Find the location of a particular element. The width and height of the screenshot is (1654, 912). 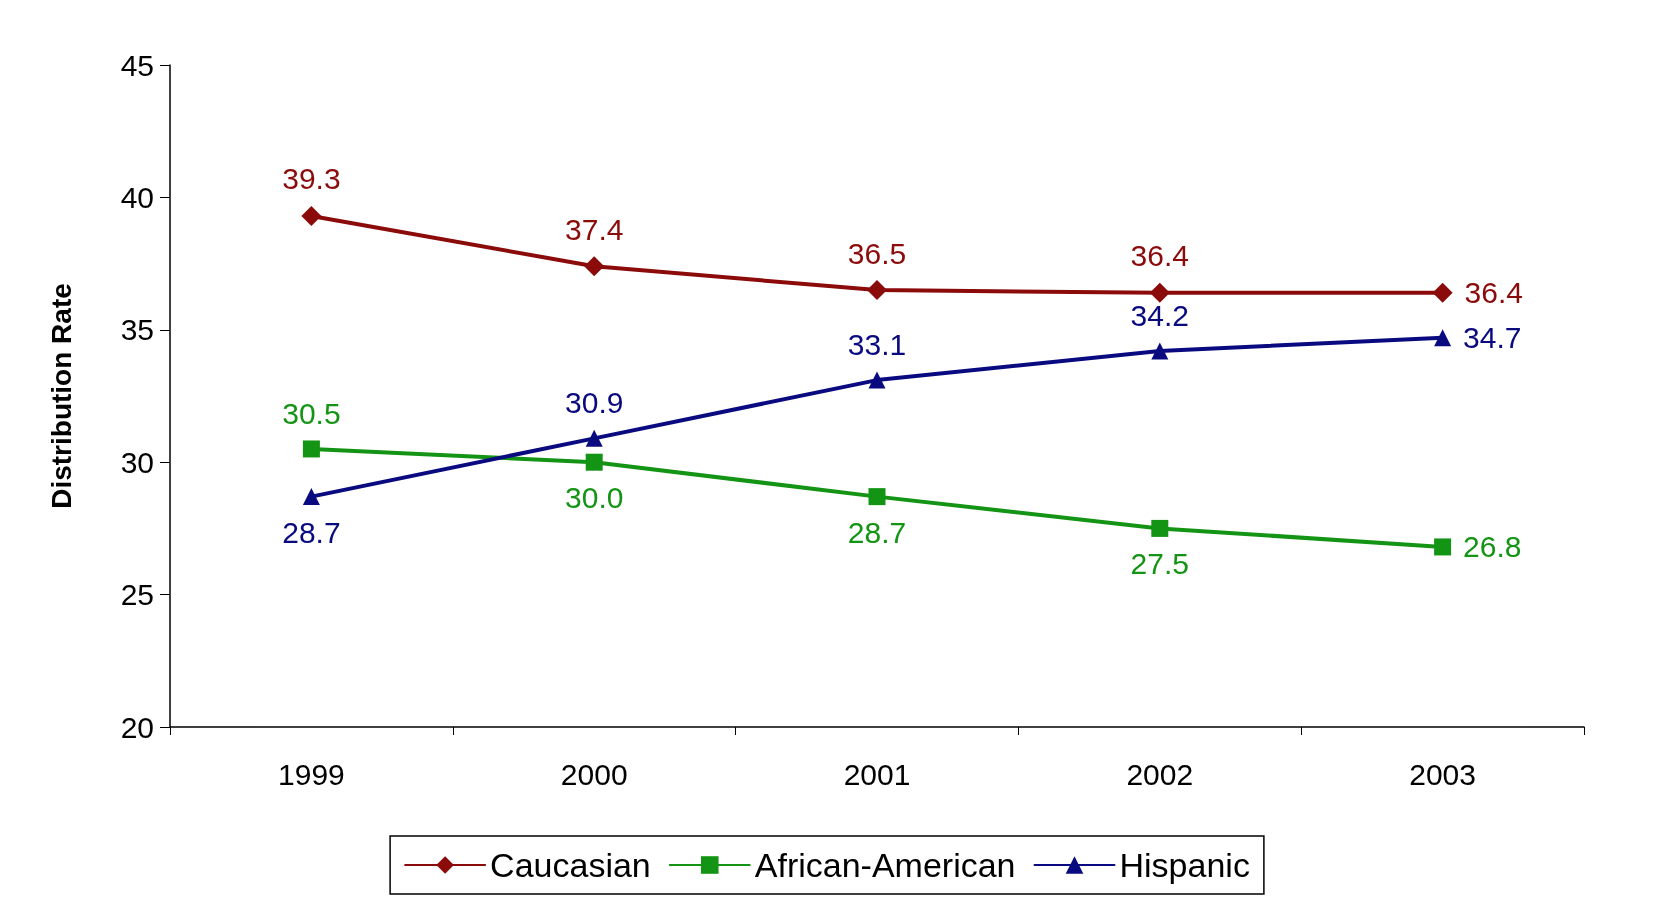

x-tick-label: 2001 is located at coordinates (877, 774).